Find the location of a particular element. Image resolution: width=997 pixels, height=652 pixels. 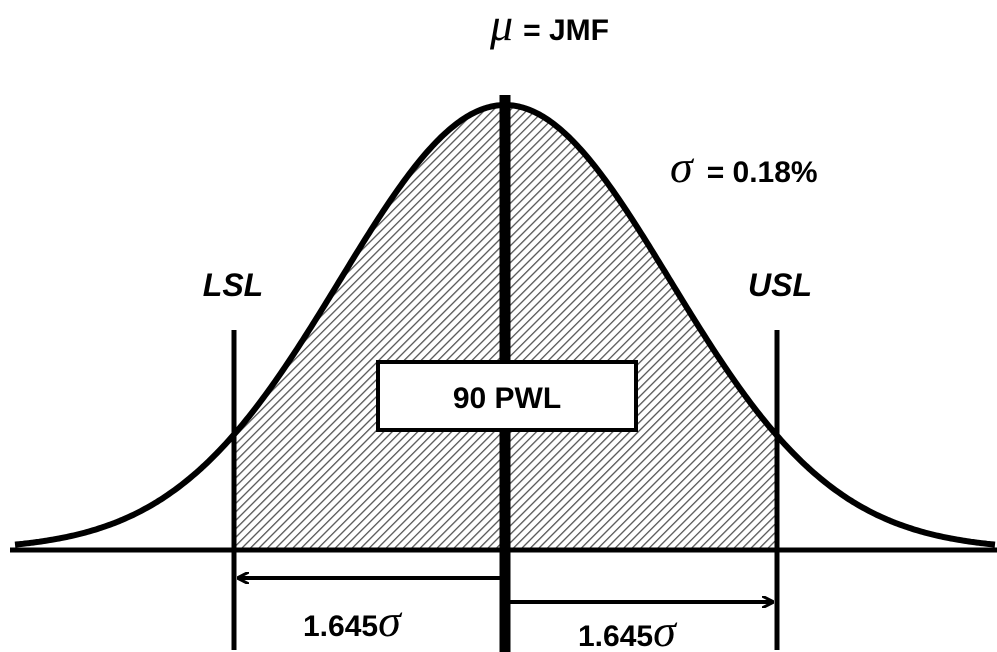

left-dimension-symbol: σ is located at coordinates (390, 620).